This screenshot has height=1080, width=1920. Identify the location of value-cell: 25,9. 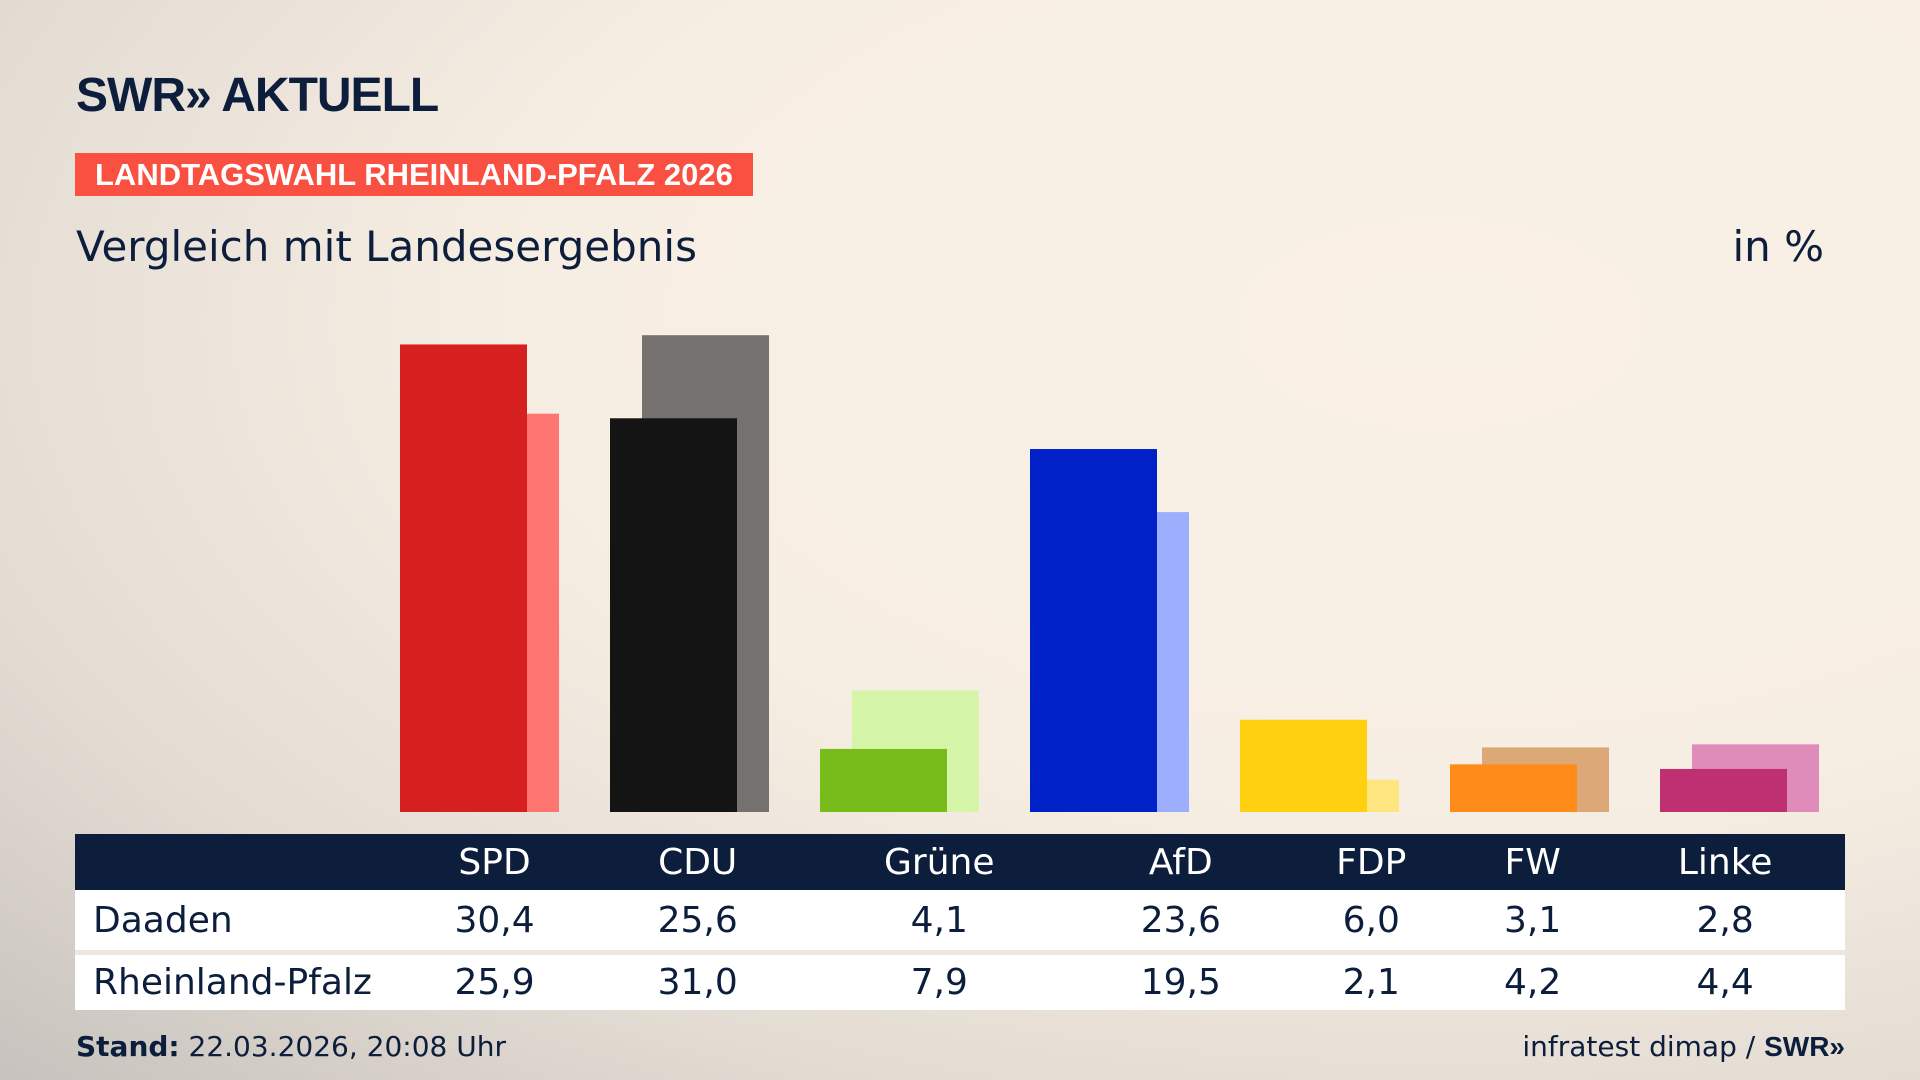
(495, 980).